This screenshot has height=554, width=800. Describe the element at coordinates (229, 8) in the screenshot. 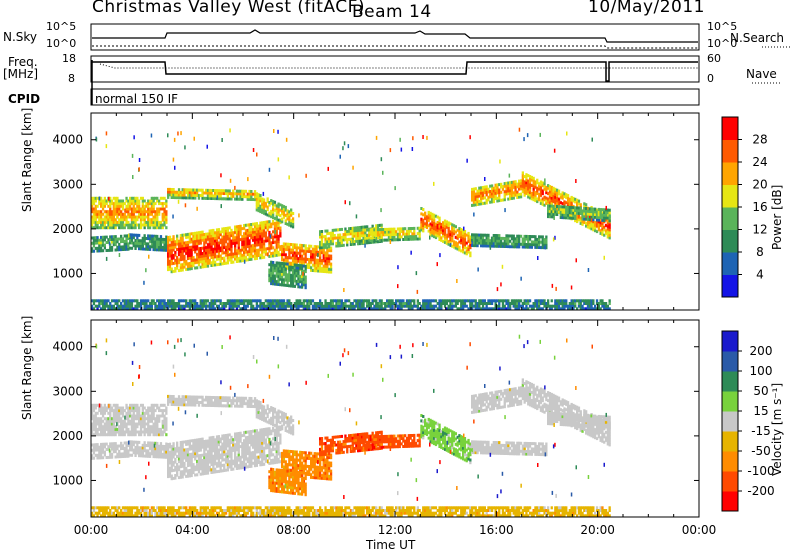

I see `station-title: Christmas Valley West (fitACF)` at that location.